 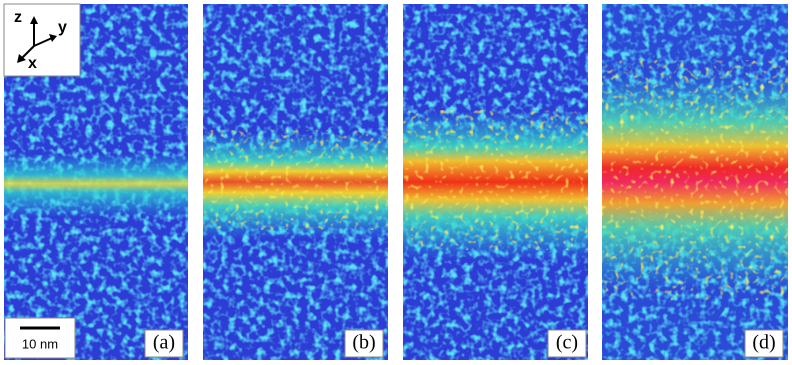 I want to click on axes-box, so click(x=42, y=40).